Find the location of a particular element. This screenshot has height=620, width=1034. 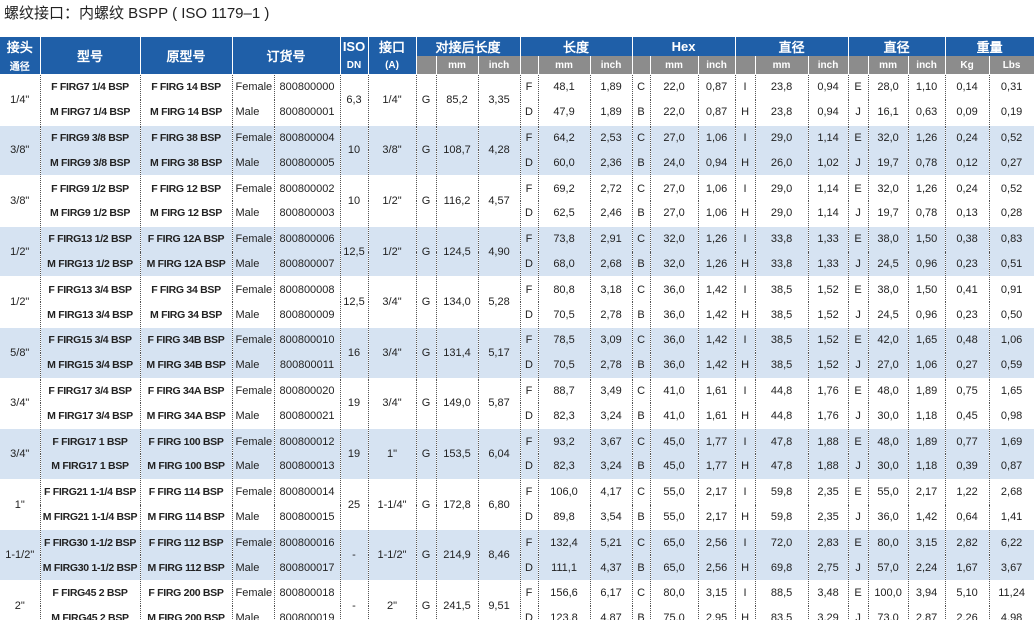

length-inch: 9,51 is located at coordinates (499, 599).